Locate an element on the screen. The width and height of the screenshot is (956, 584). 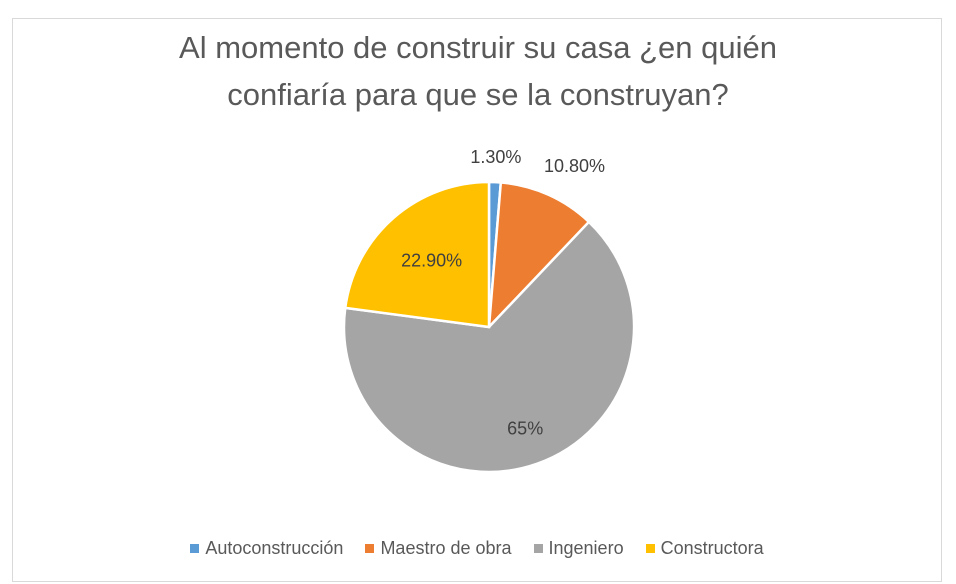
data-label: 1.30% is located at coordinates (495, 157).